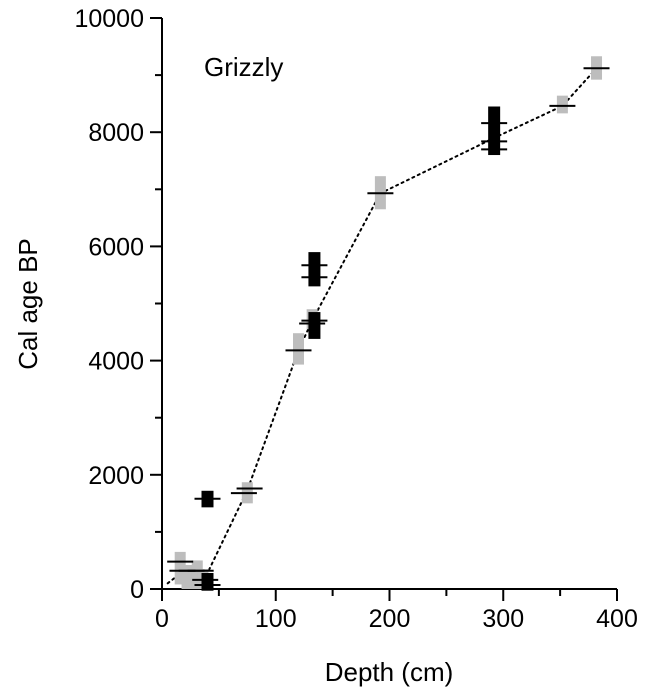 Image resolution: width=649 pixels, height=698 pixels. What do you see at coordinates (116, 133) in the screenshot?
I see `y-tick-label: 8000` at bounding box center [116, 133].